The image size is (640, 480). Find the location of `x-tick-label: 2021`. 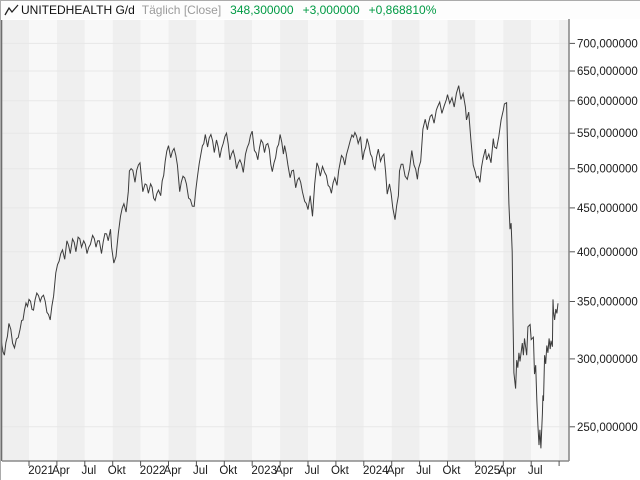

x-tick-label: 2021 is located at coordinates (41, 471).